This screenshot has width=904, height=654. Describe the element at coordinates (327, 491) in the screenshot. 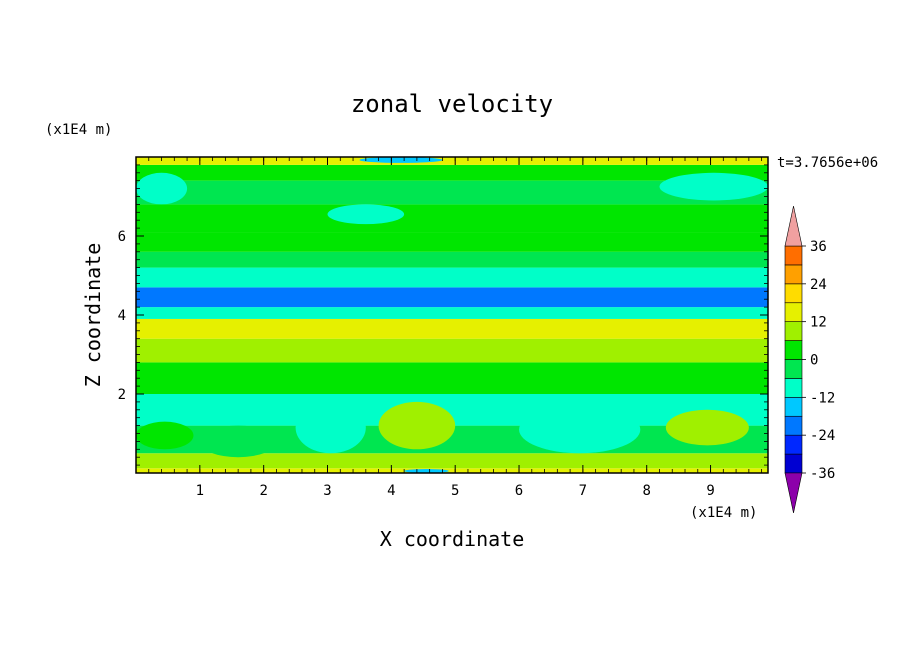

I see `x-tick-label: 3` at that location.